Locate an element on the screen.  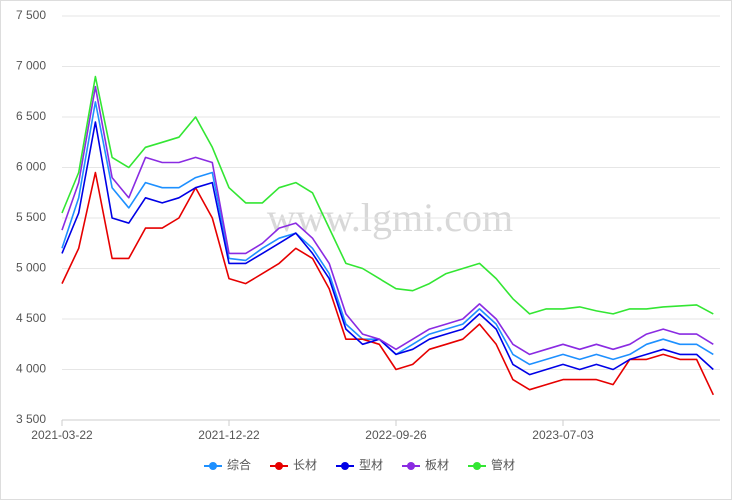
y-tick-label: 3 500 is located at coordinates (31, 419).